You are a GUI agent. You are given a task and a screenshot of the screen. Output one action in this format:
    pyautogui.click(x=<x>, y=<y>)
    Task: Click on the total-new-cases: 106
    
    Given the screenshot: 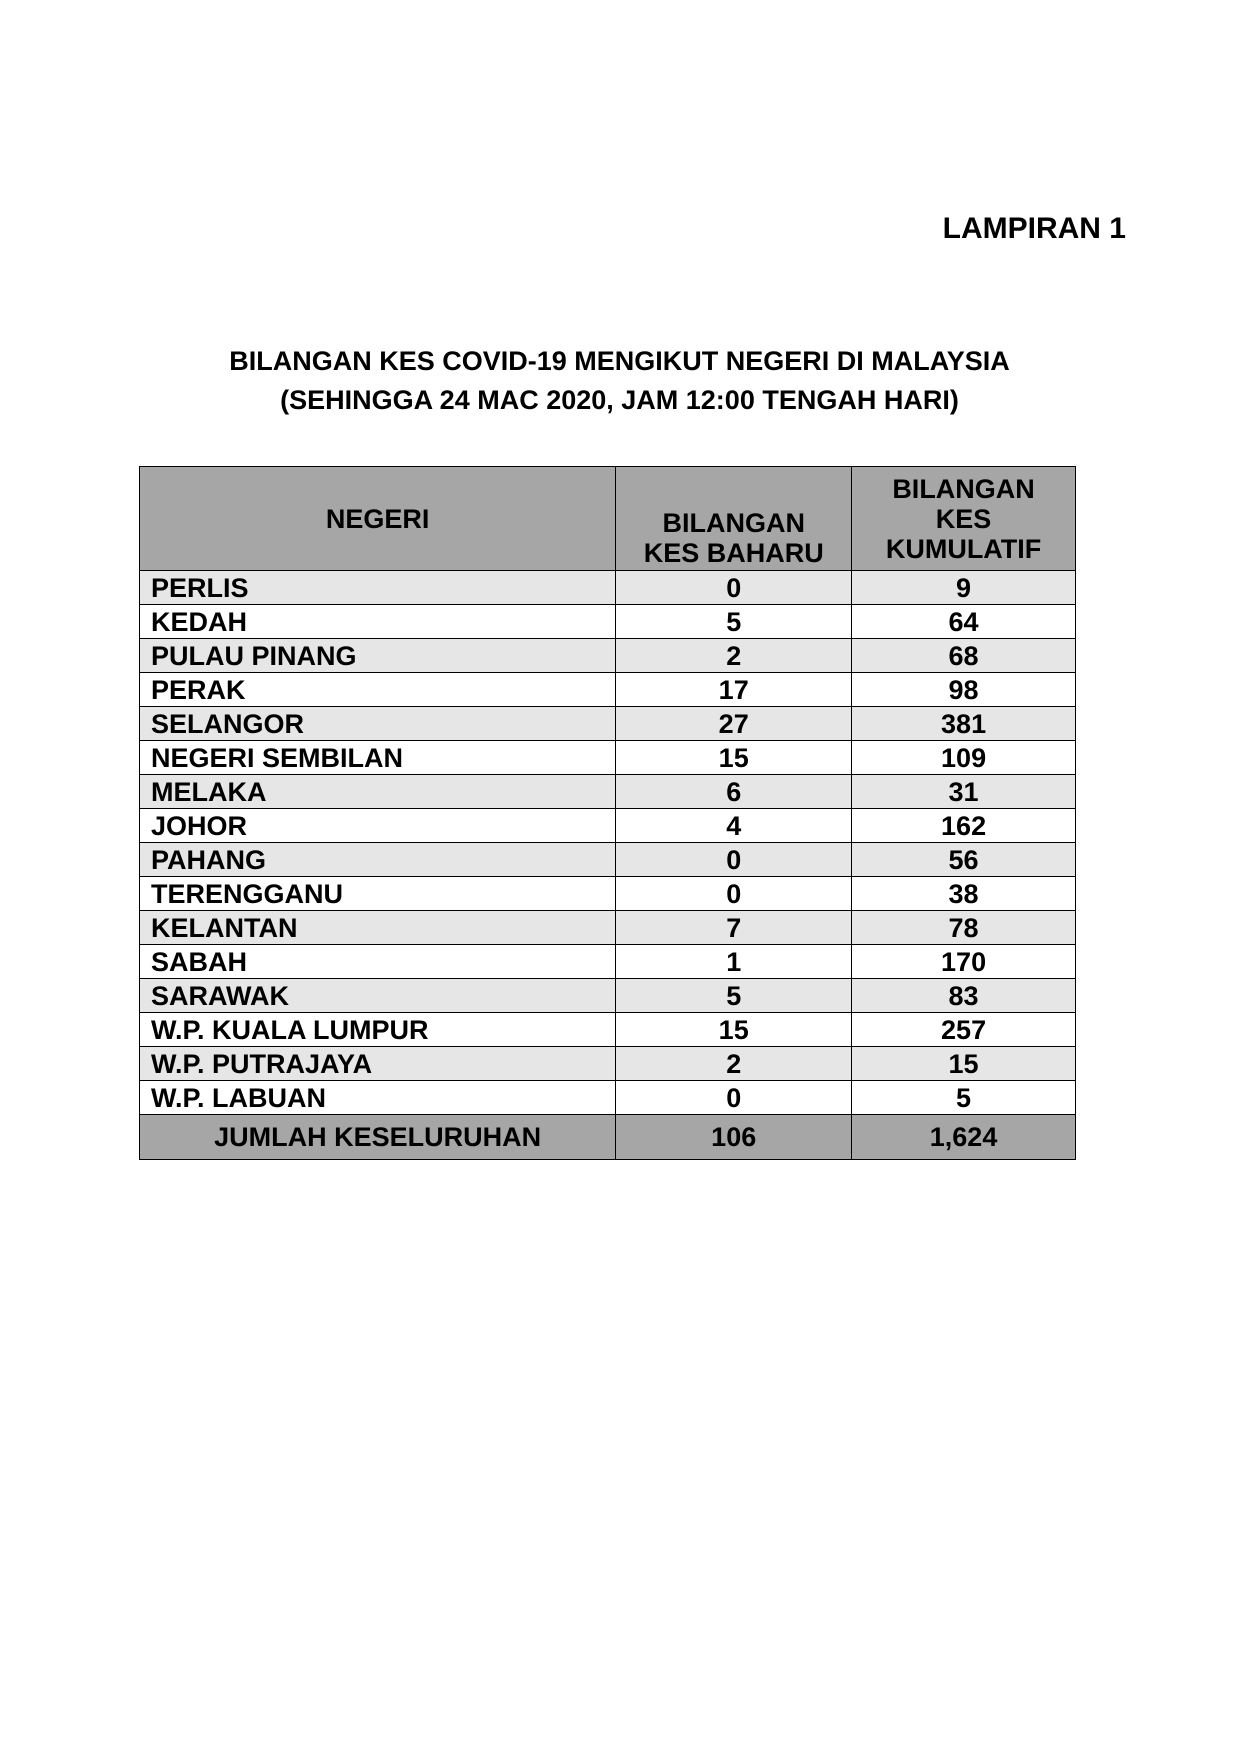 What is the action you would take?
    pyautogui.click(x=734, y=1137)
    